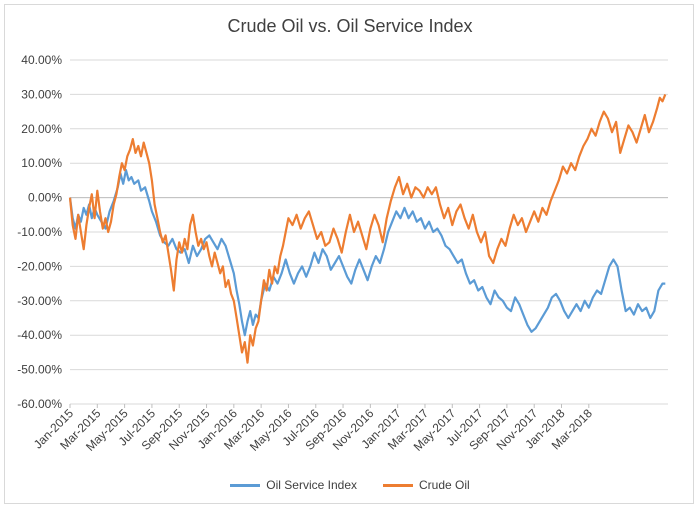  What do you see at coordinates (39, 404) in the screenshot?
I see `y-tick-label: -60.00%` at bounding box center [39, 404].